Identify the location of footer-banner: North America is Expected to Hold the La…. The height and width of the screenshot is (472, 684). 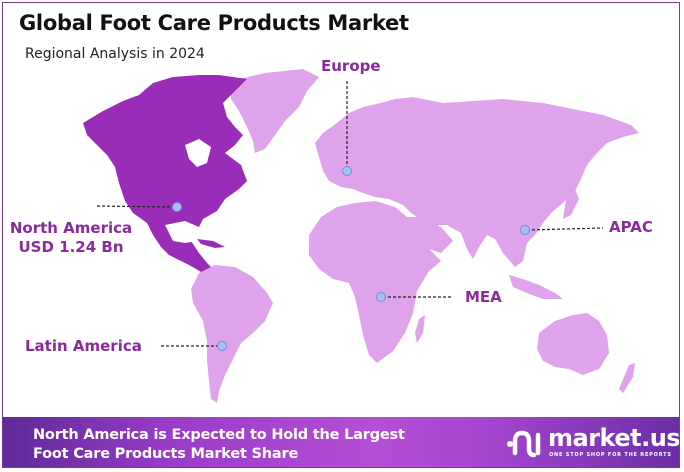
(341, 442).